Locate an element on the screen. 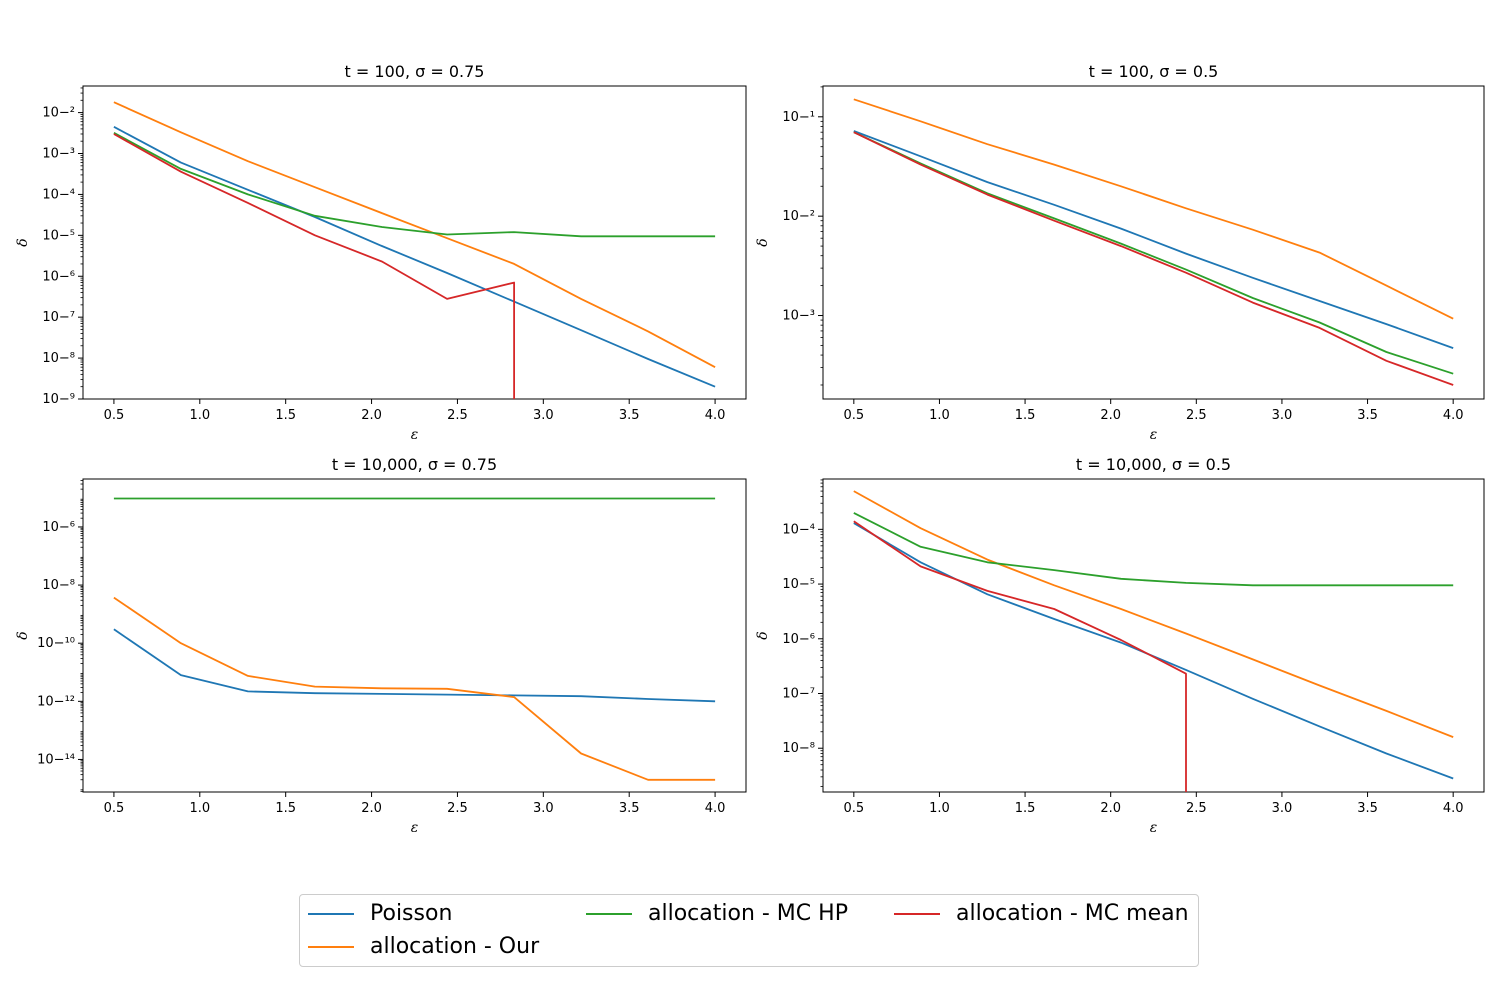 The width and height of the screenshot is (1500, 1000). y-tick-label: 10−¹ is located at coordinates (798, 117).